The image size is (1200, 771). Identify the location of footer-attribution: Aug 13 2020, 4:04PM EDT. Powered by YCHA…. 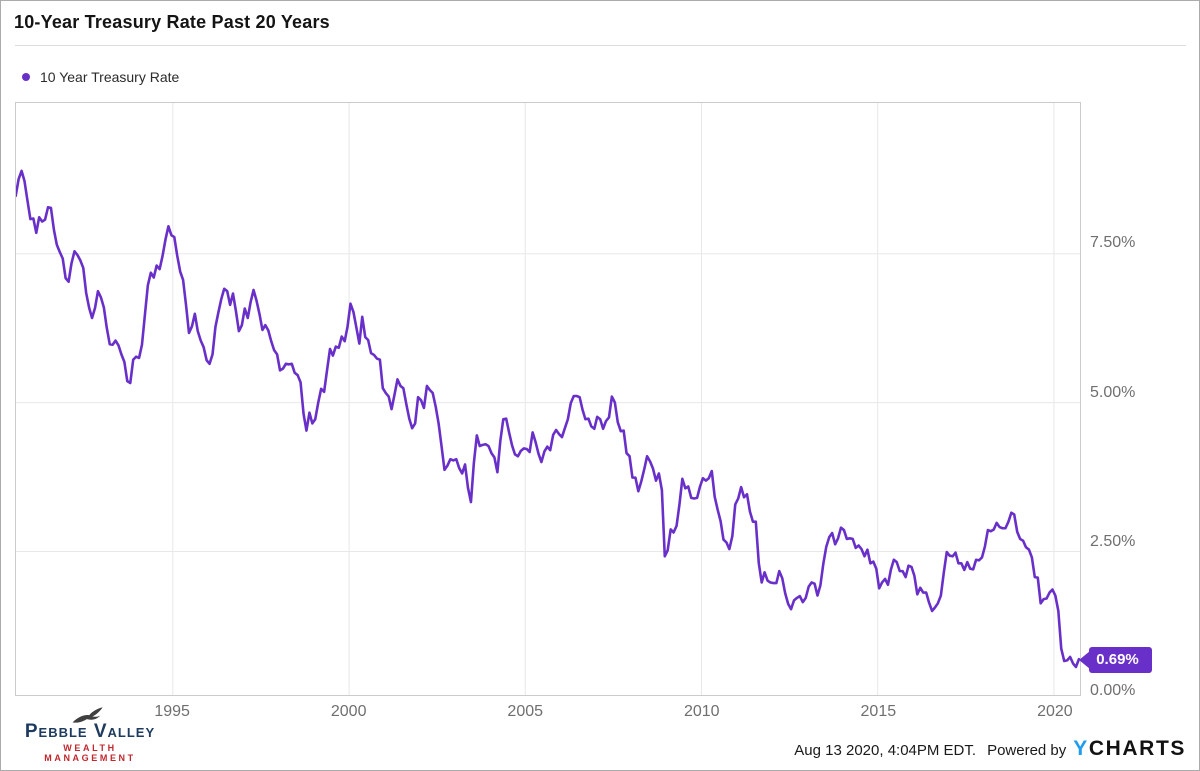
(990, 748).